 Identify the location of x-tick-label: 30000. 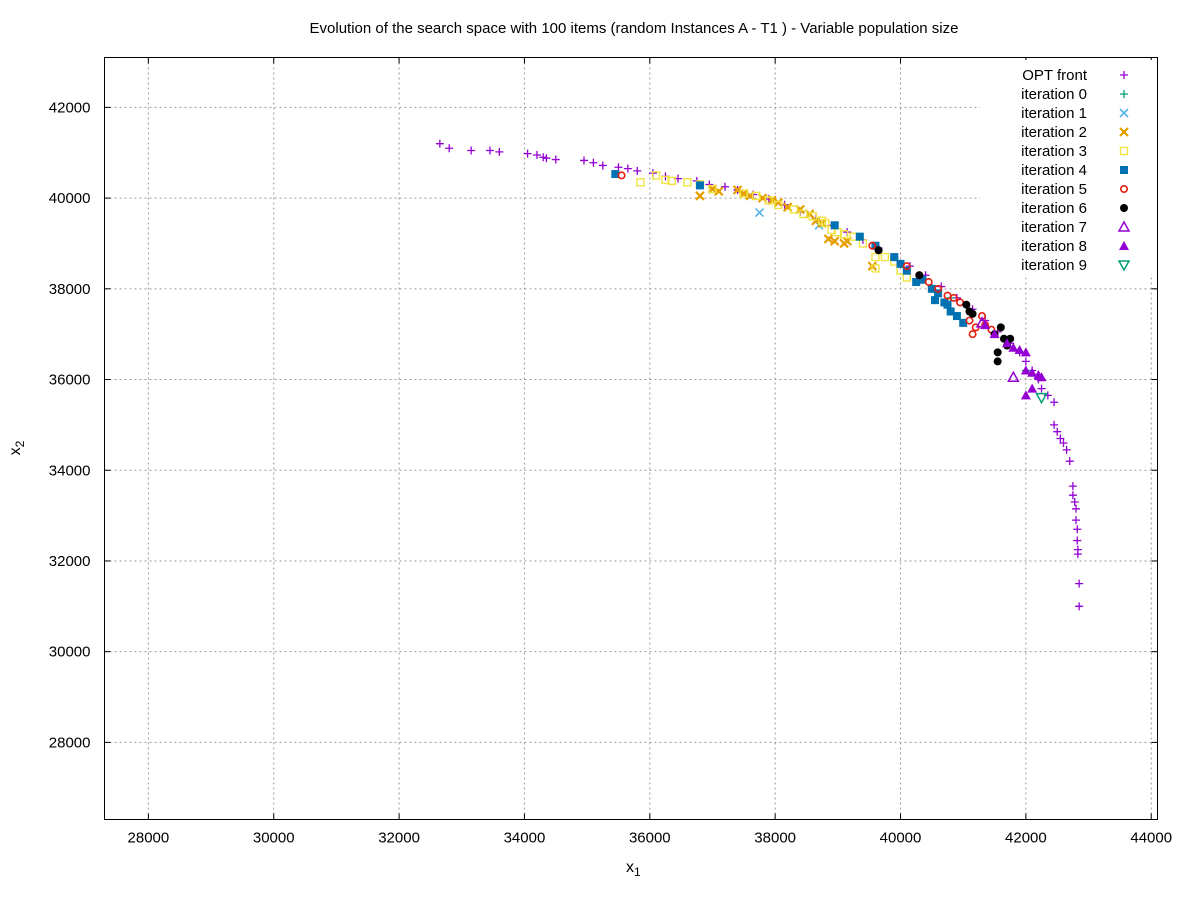
(274, 838).